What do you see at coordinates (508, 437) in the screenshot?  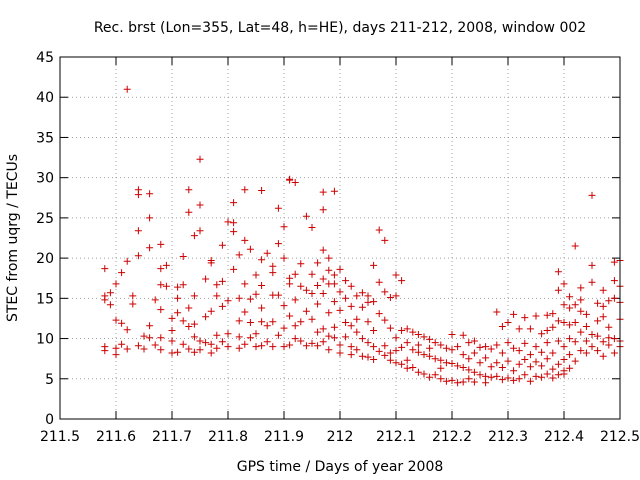 I see `x-tick-label: 212.3` at bounding box center [508, 437].